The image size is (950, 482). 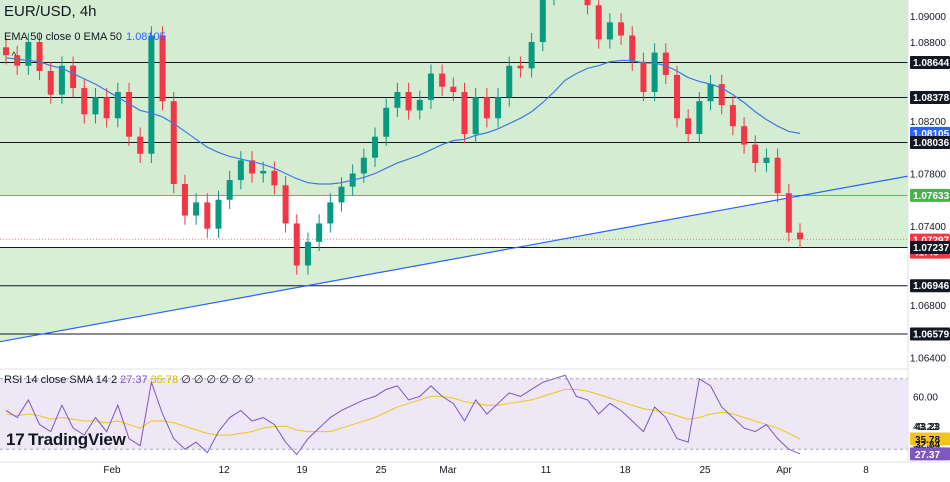 What do you see at coordinates (50, 11) in the screenshot?
I see `symbol-title: EUR/USD, 4h` at bounding box center [50, 11].